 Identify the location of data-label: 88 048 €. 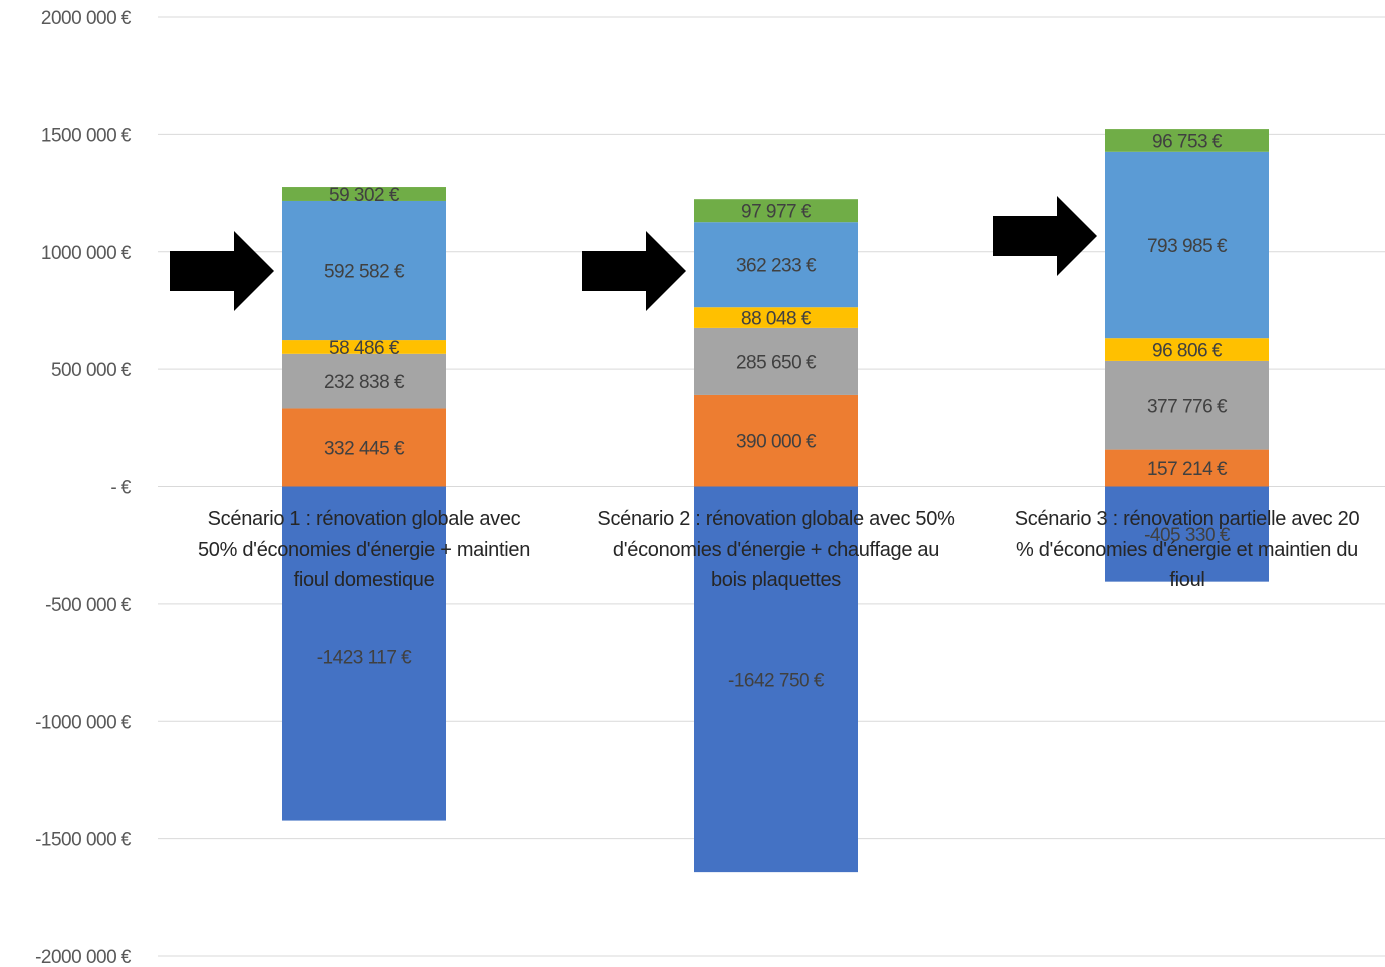
(776, 319).